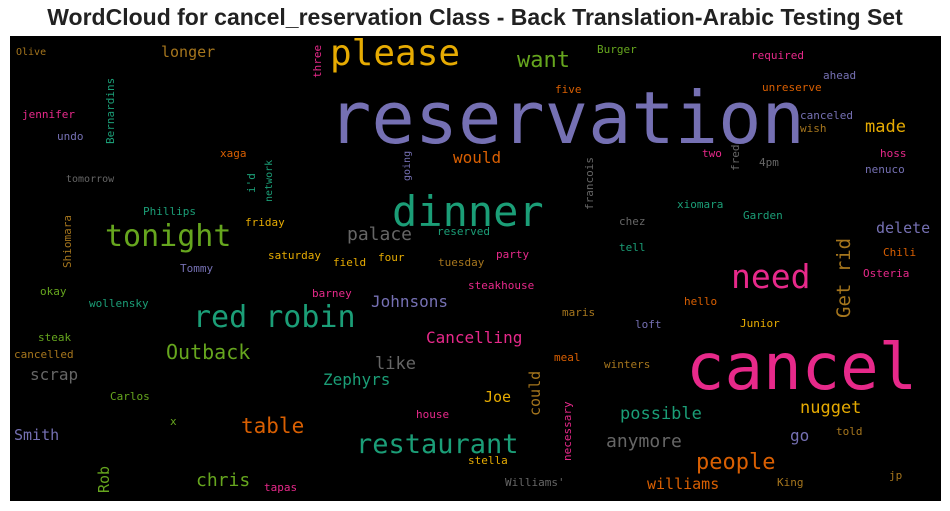 The image size is (950, 511). Describe the element at coordinates (885, 127) in the screenshot. I see `word-made: made` at that location.